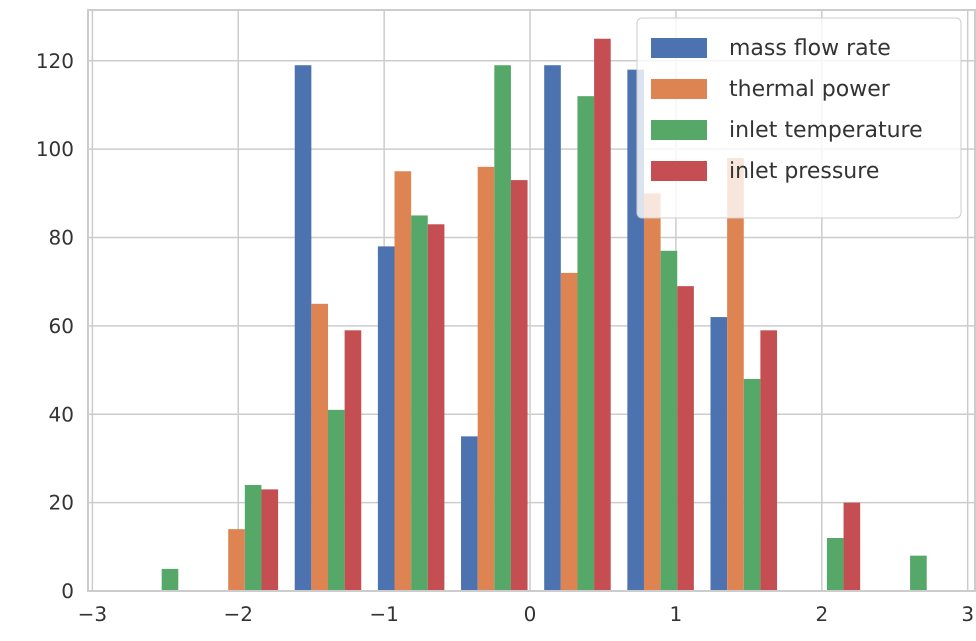  What do you see at coordinates (55, 149) in the screenshot?
I see `y-tick-label: 100` at bounding box center [55, 149].